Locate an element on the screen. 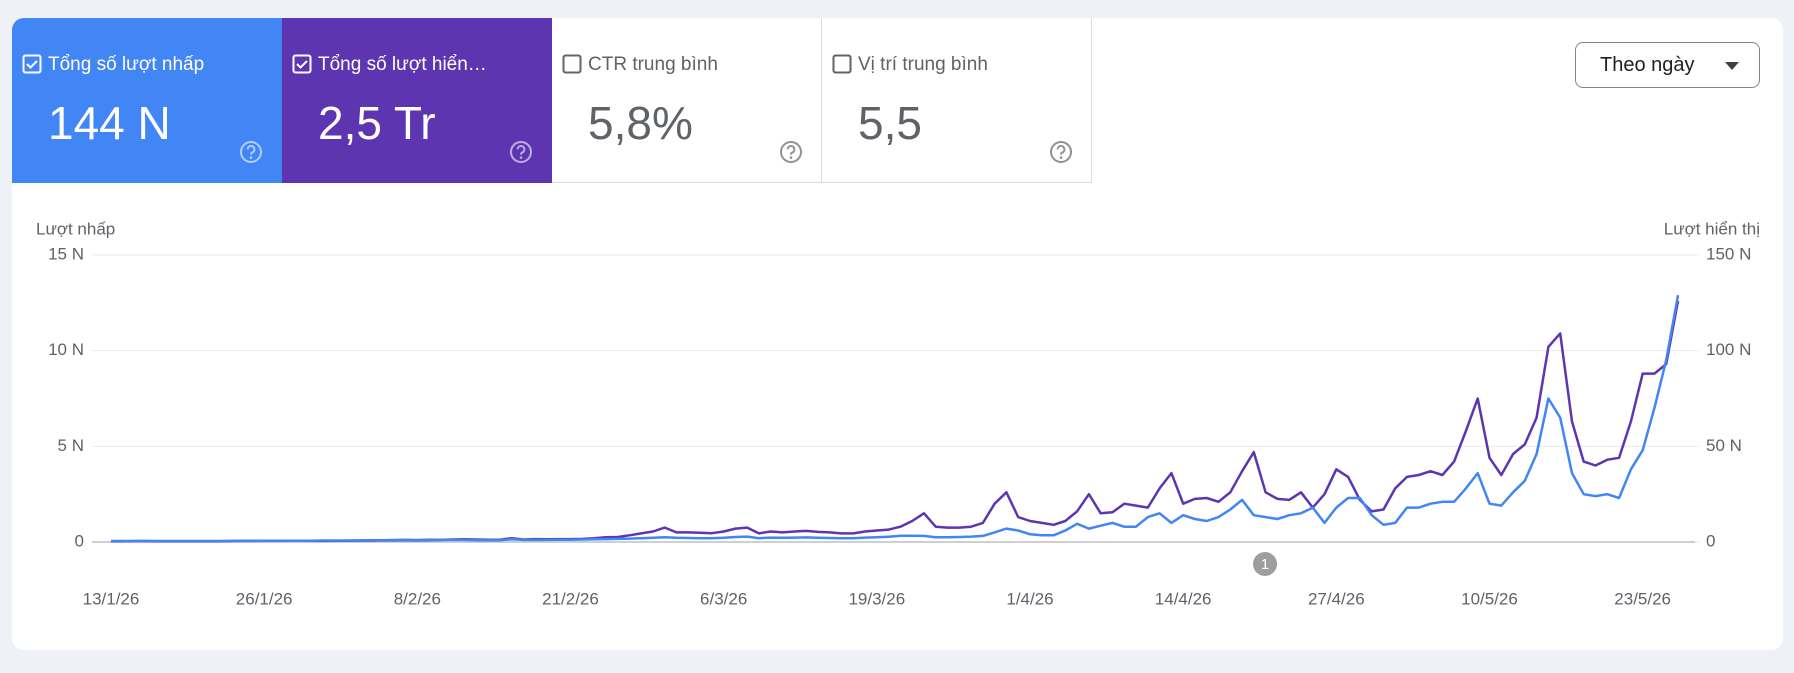 The image size is (1794, 673). x-tick-label: 6/3/26 is located at coordinates (723, 598).